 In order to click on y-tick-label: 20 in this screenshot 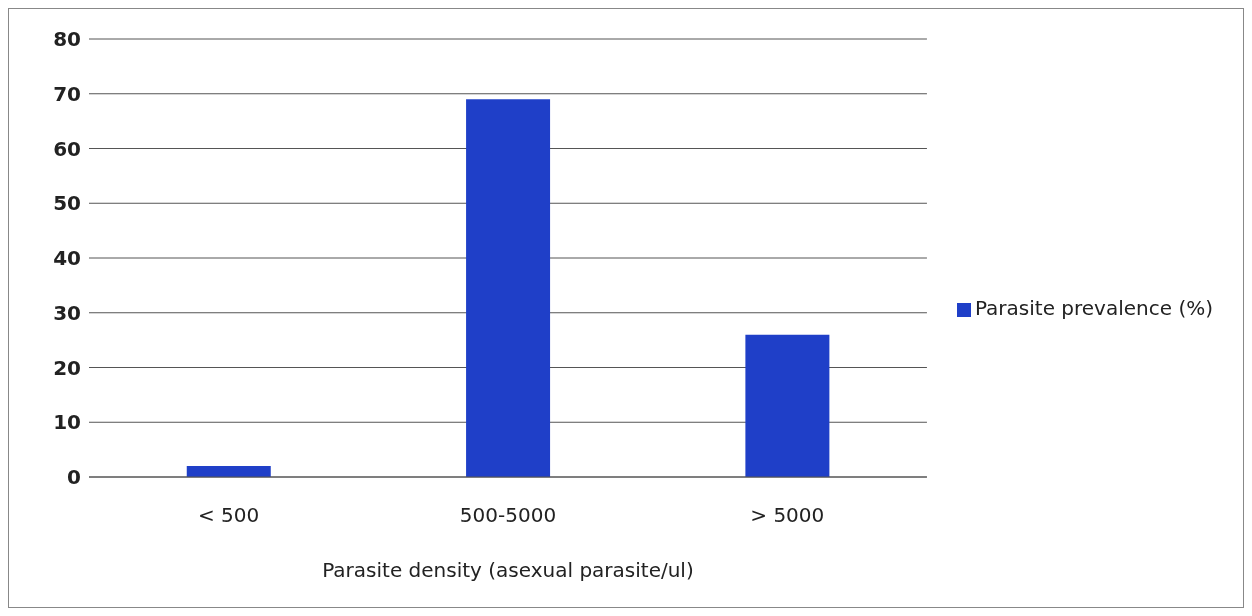, I will do `click(67, 367)`.